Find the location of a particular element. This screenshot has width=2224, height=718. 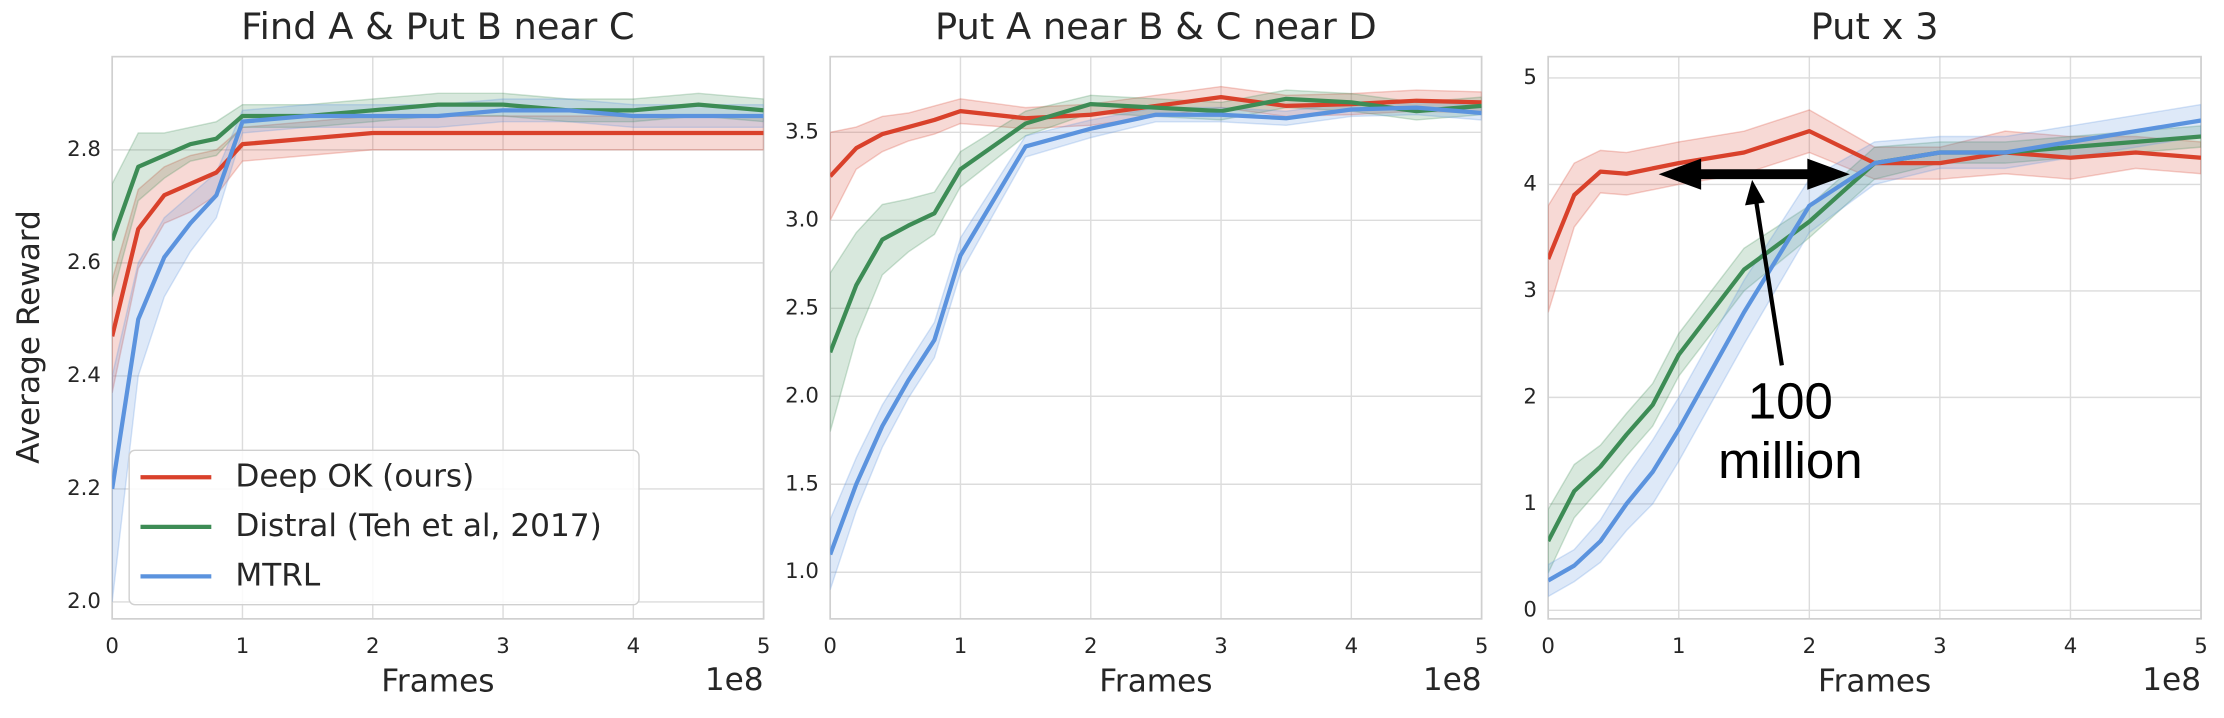

legend-label: Deep OK (ours) is located at coordinates (354, 476).